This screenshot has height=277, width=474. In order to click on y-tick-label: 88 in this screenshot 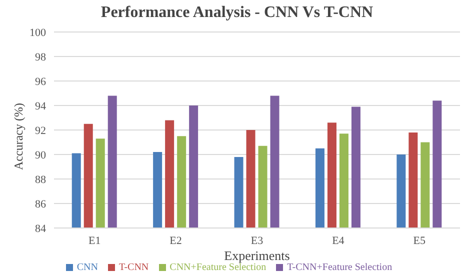, I will do `click(40, 180)`.